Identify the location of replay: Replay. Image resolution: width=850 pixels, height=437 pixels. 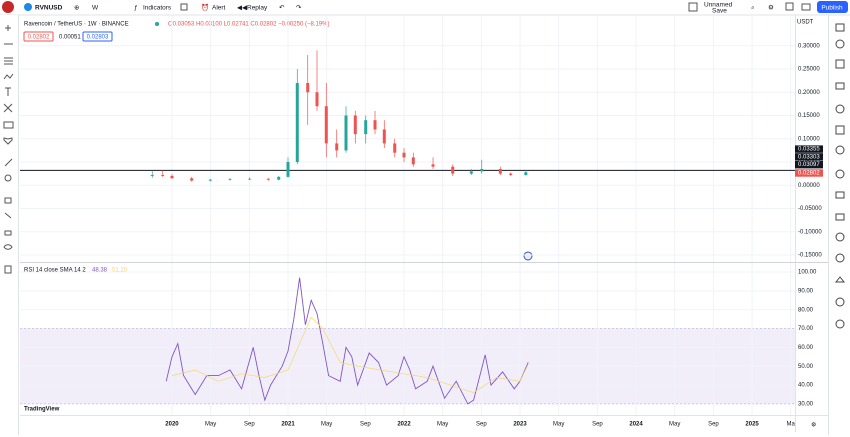
(257, 8).